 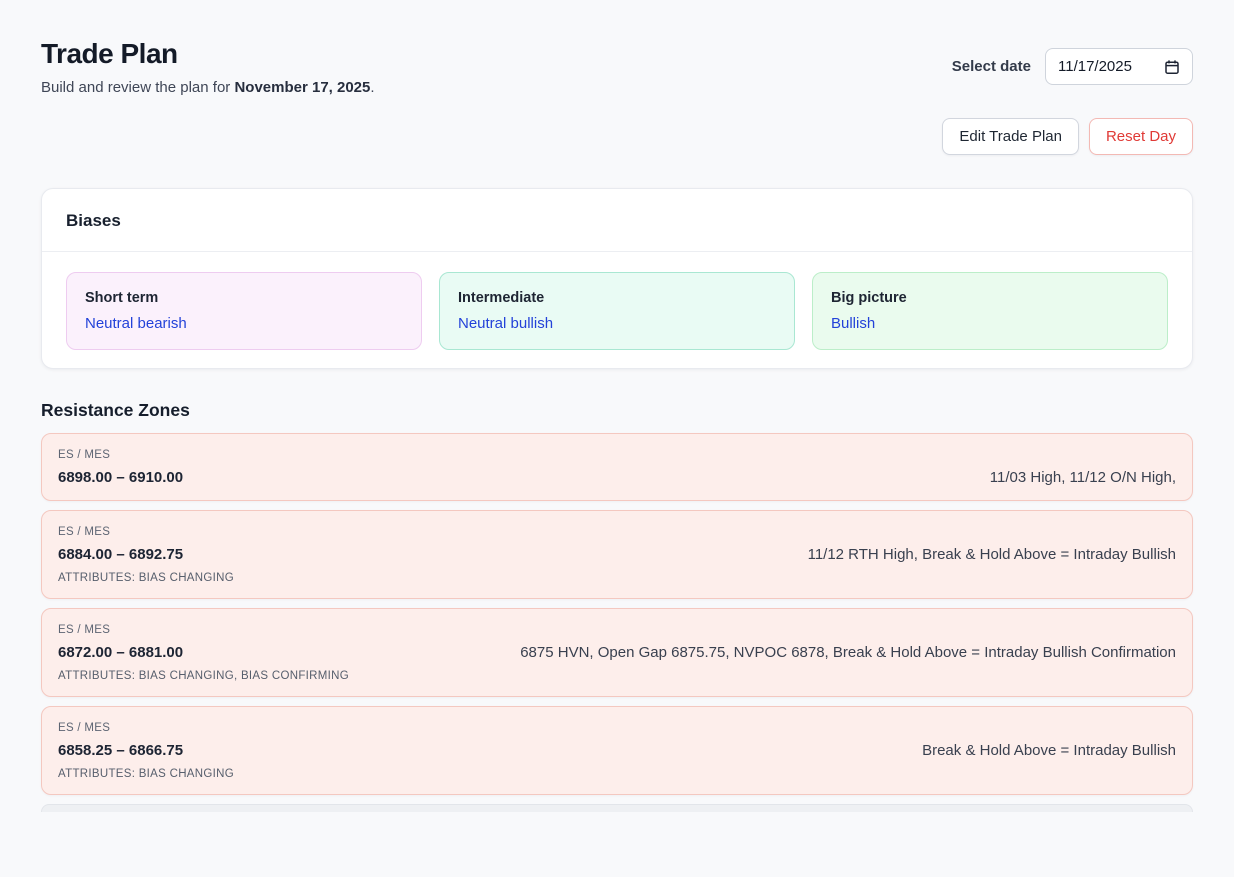 I want to click on bias-box-short-term: Short term Neutral bearish, so click(x=244, y=311).